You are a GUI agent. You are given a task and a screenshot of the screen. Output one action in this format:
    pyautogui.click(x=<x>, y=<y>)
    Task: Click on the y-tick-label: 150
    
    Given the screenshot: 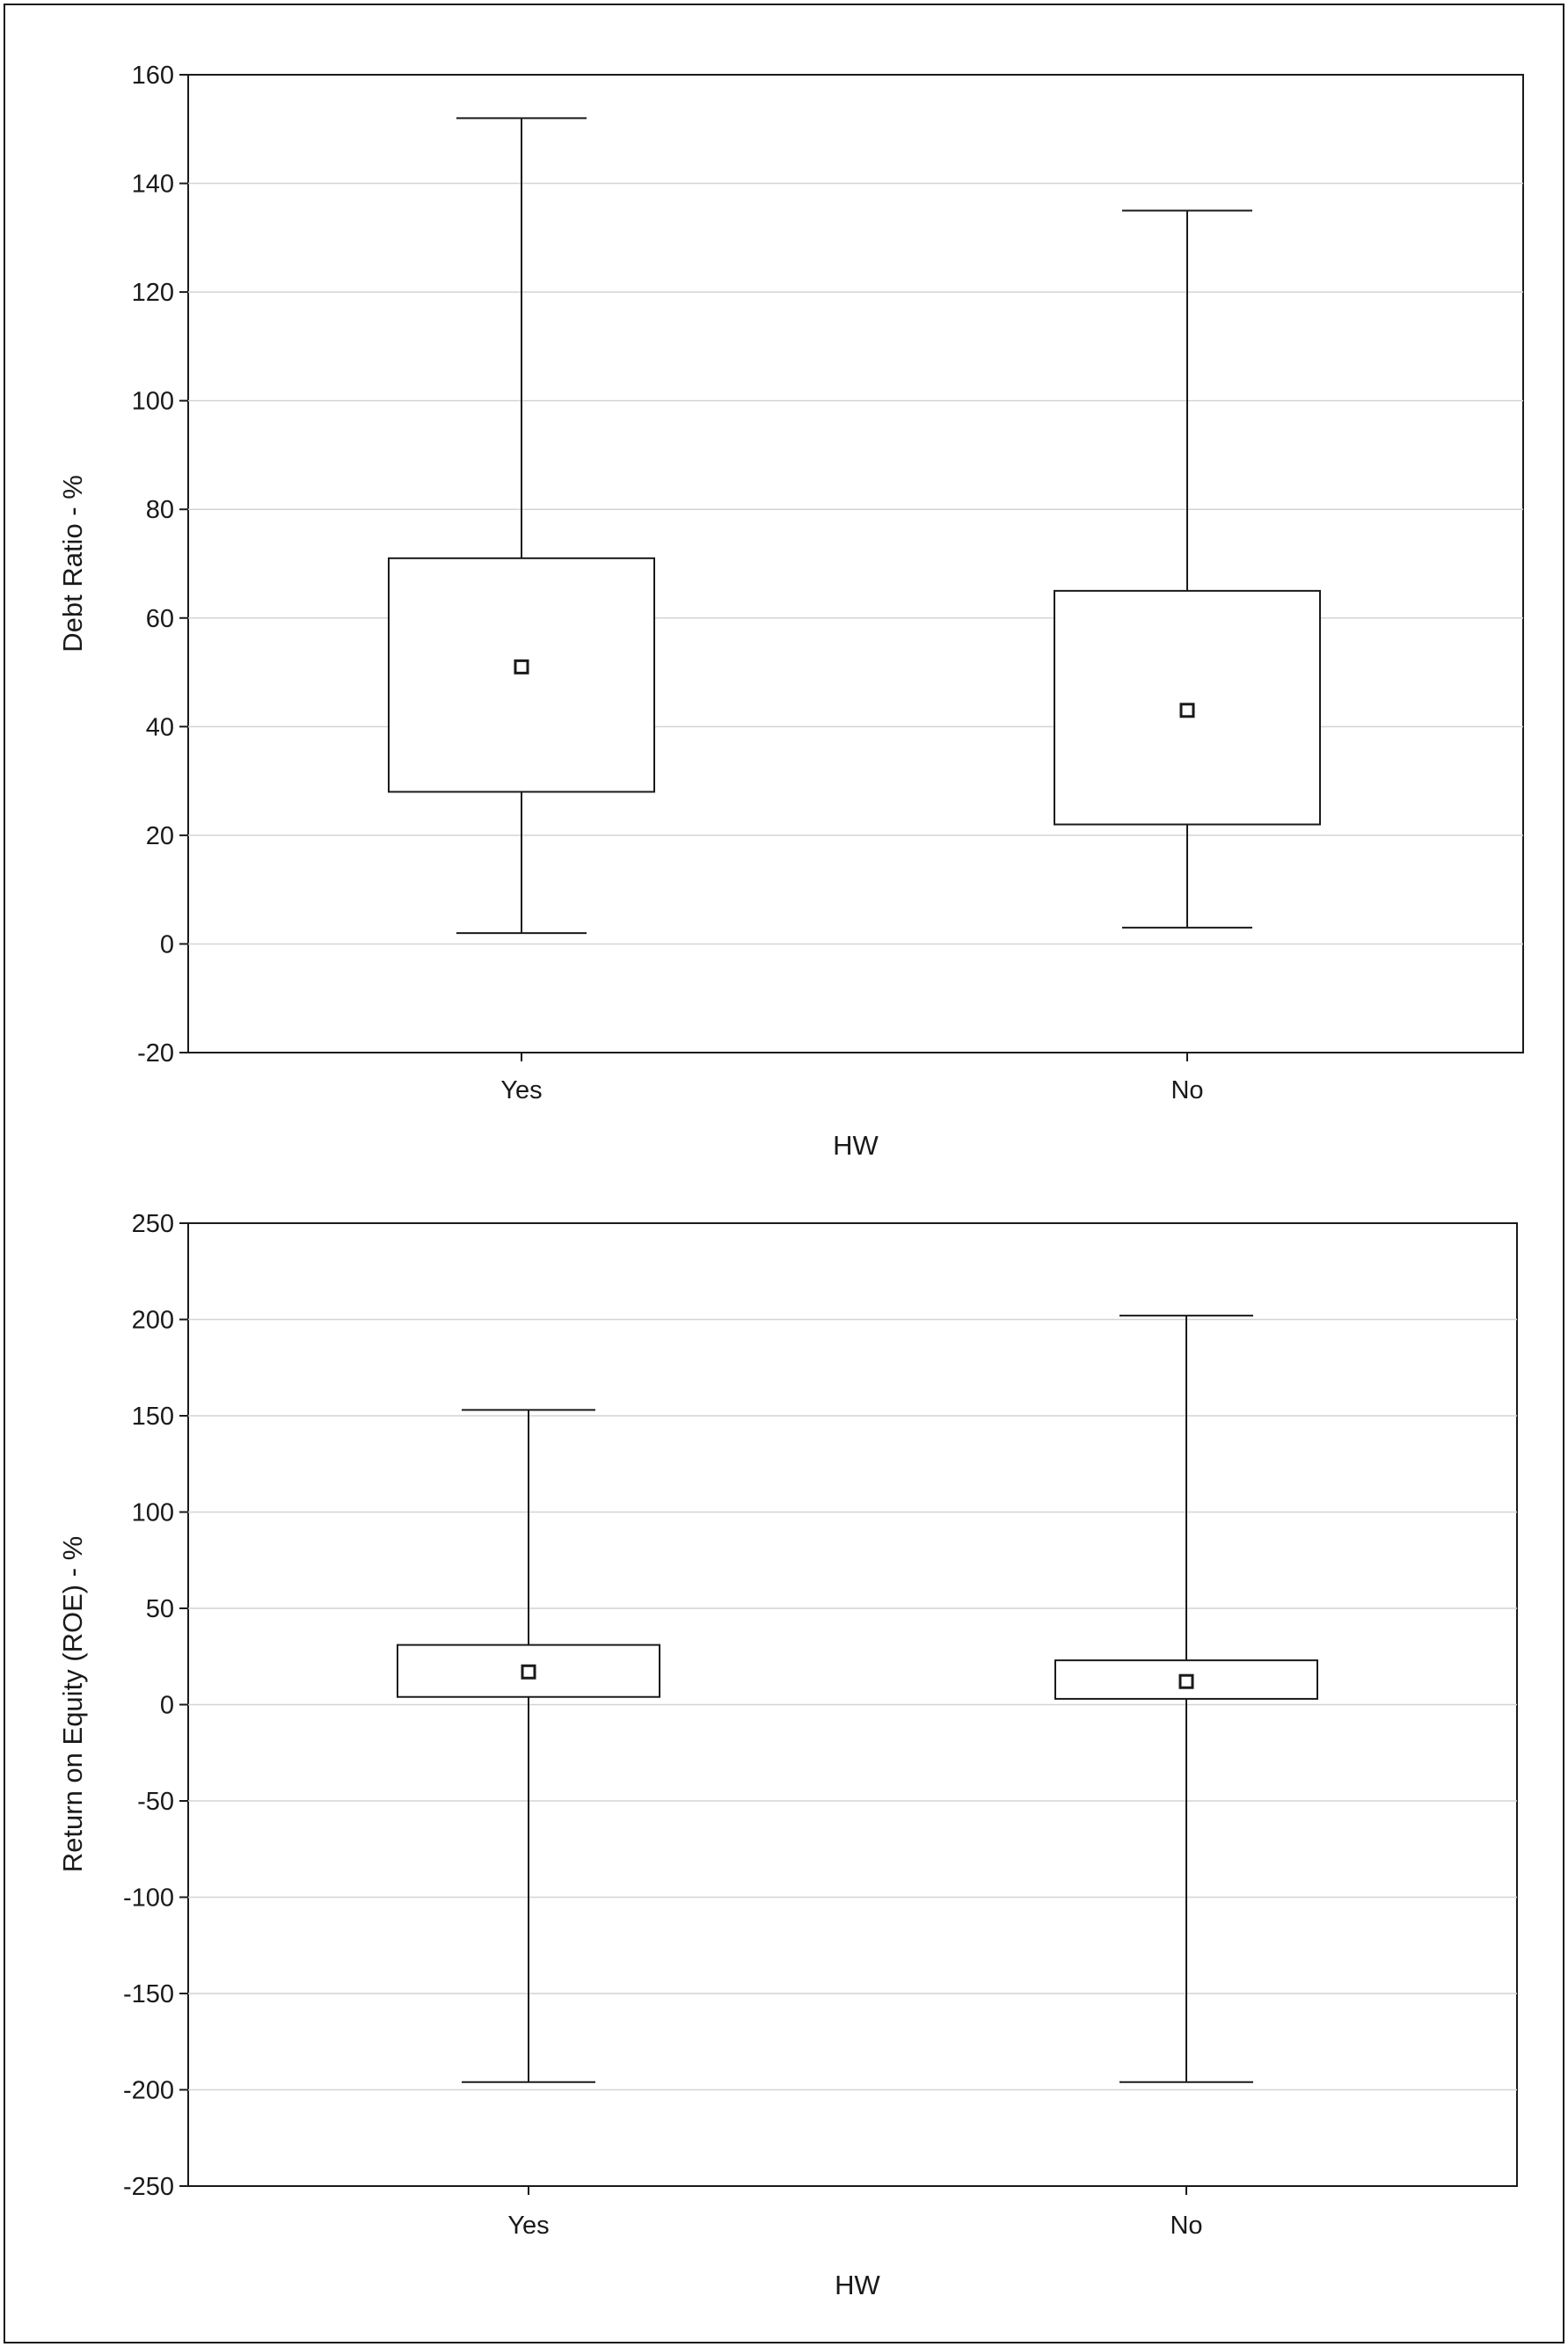 What is the action you would take?
    pyautogui.click(x=153, y=1417)
    